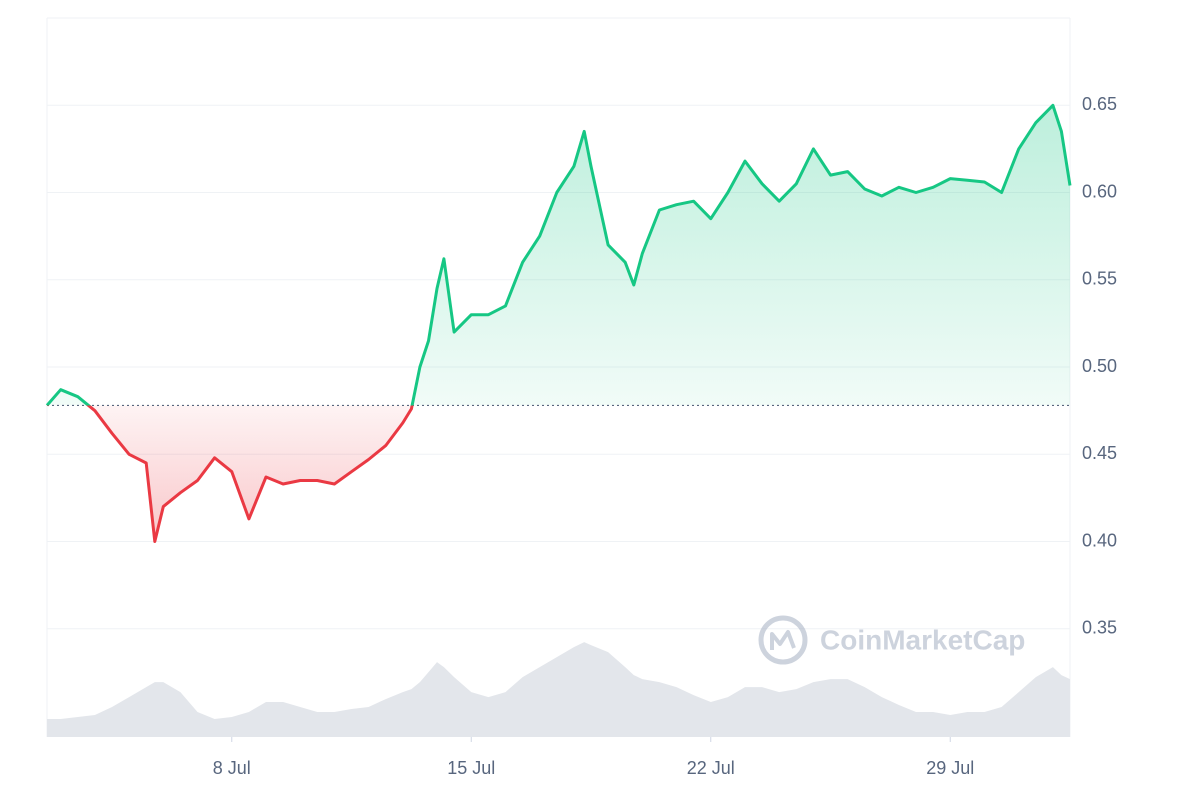  Describe the element at coordinates (1099, 191) in the screenshot. I see `y-tick-label: 0.60` at that location.